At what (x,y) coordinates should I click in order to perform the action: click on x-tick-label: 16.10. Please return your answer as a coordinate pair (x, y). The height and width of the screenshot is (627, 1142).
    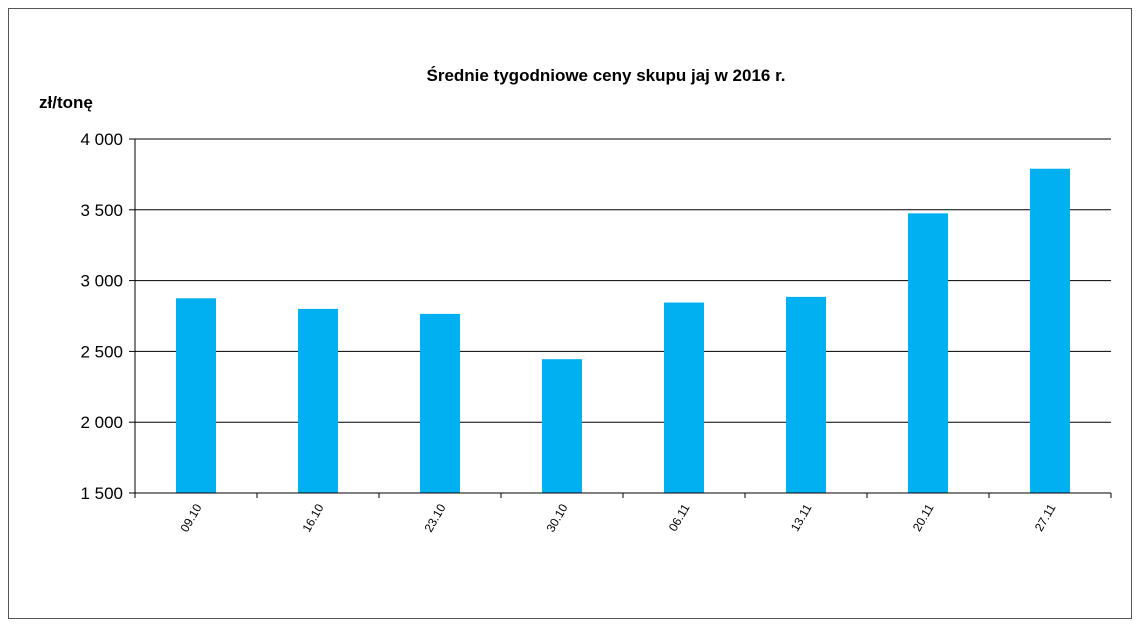
    Looking at the image, I should click on (312, 517).